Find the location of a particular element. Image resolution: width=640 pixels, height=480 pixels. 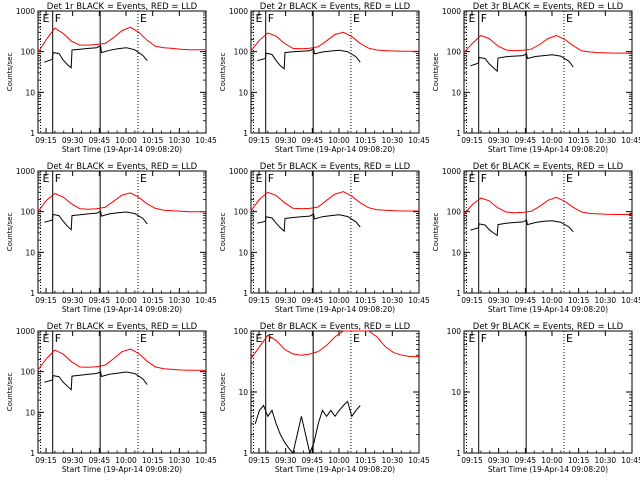

chart-title: Det 6r BLACK = Events, RED = LLD is located at coordinates (548, 167).